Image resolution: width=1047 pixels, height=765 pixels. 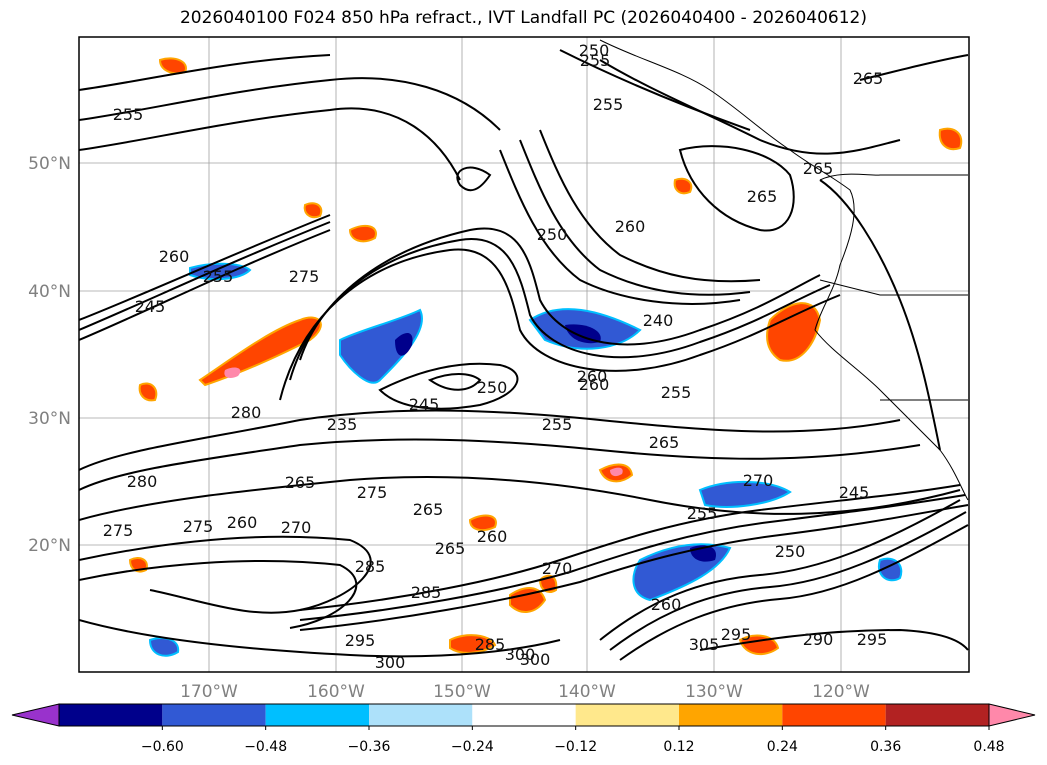 I want to click on colorbar-tick-label: 0.36, so click(x=885, y=747).